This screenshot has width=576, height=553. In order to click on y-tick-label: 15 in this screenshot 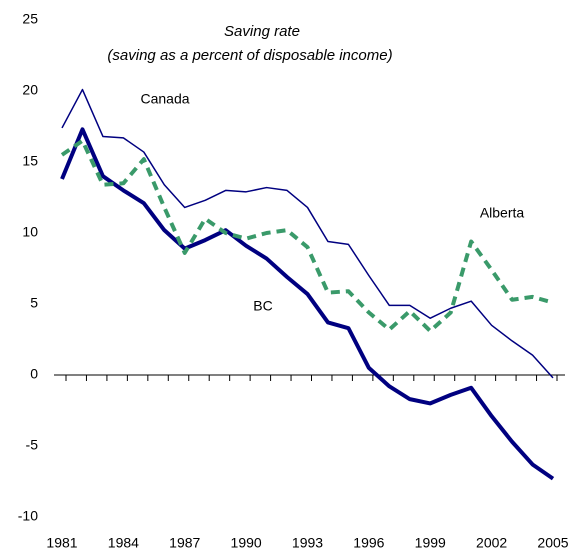, I will do `click(30, 161)`.